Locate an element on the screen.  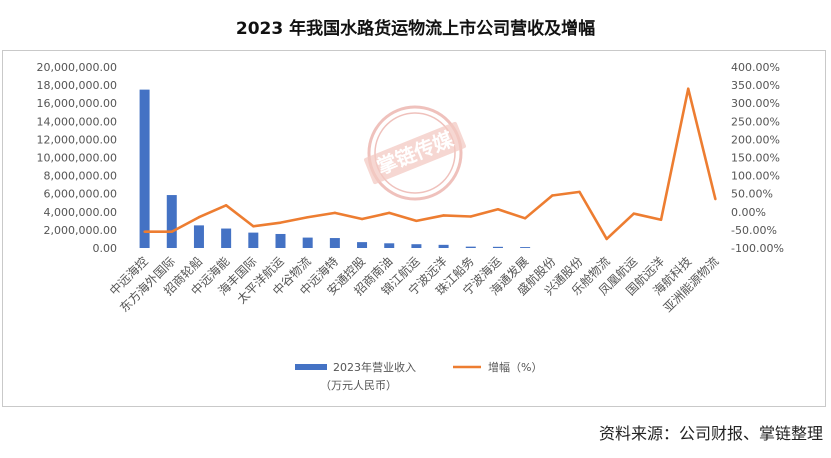
source-note: 资料来源：公司财报、掌链整理 is located at coordinates (710, 433).